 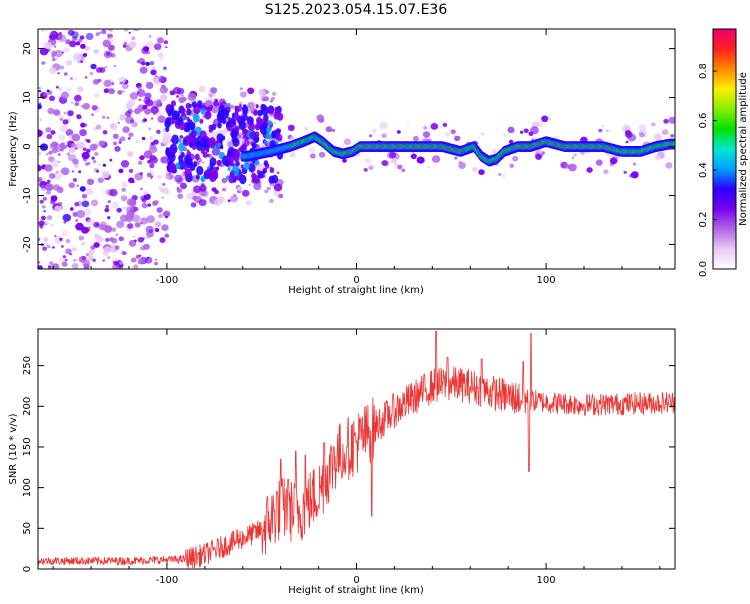 I want to click on x-tick-label: 100, so click(x=546, y=280).